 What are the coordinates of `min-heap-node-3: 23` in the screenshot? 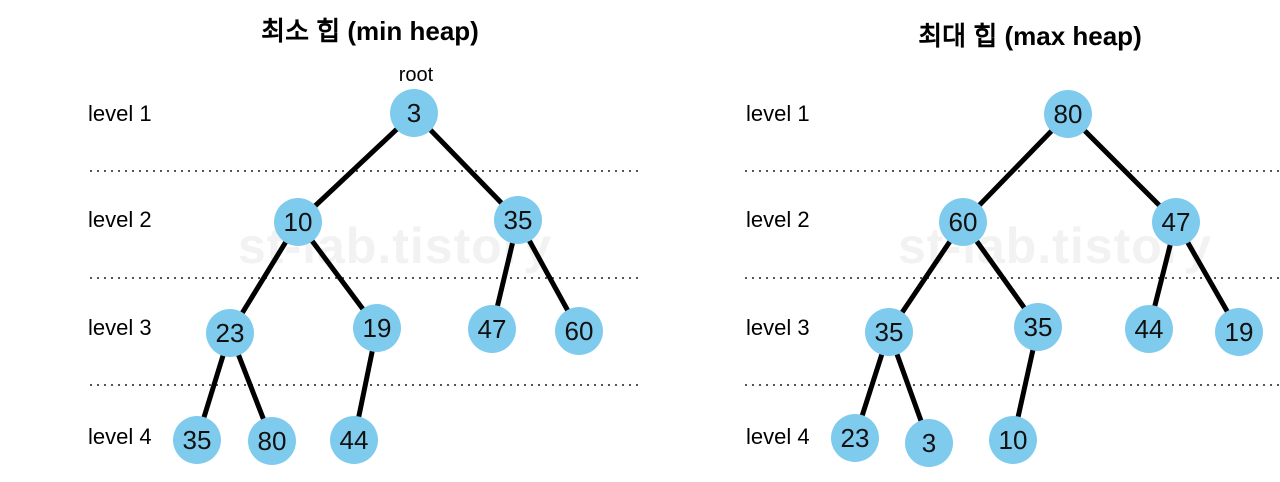 It's located at (230, 333).